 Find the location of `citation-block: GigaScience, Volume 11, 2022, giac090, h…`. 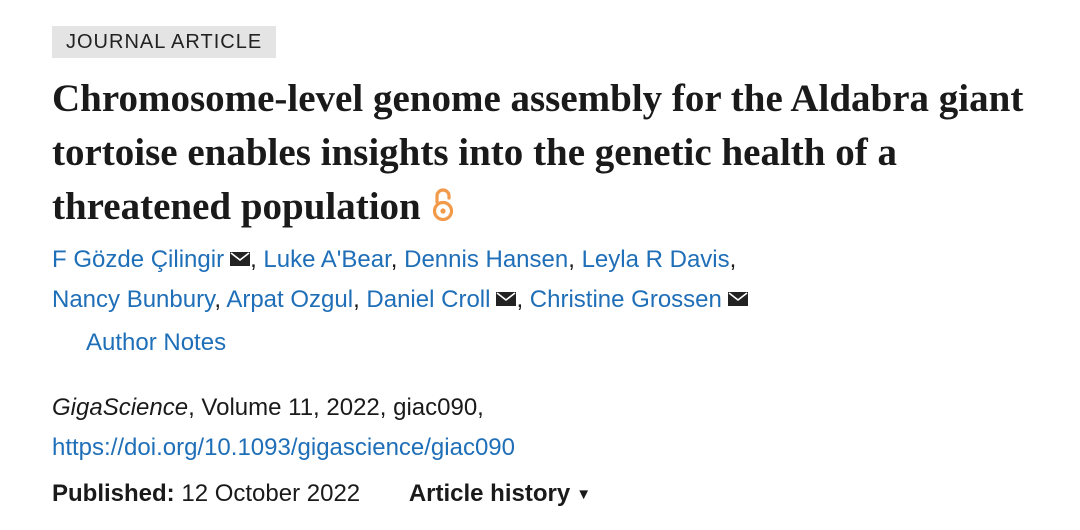

citation-block: GigaScience, Volume 11, 2022, giac090, h… is located at coordinates (283, 428).